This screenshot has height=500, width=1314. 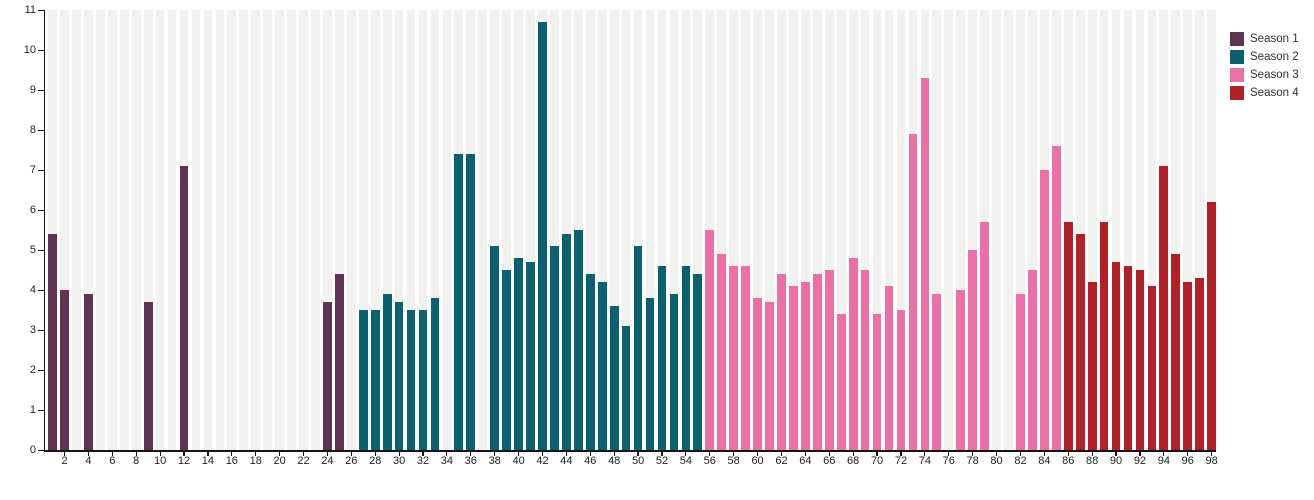 I want to click on y-axis-label: 3, so click(x=32, y=330).